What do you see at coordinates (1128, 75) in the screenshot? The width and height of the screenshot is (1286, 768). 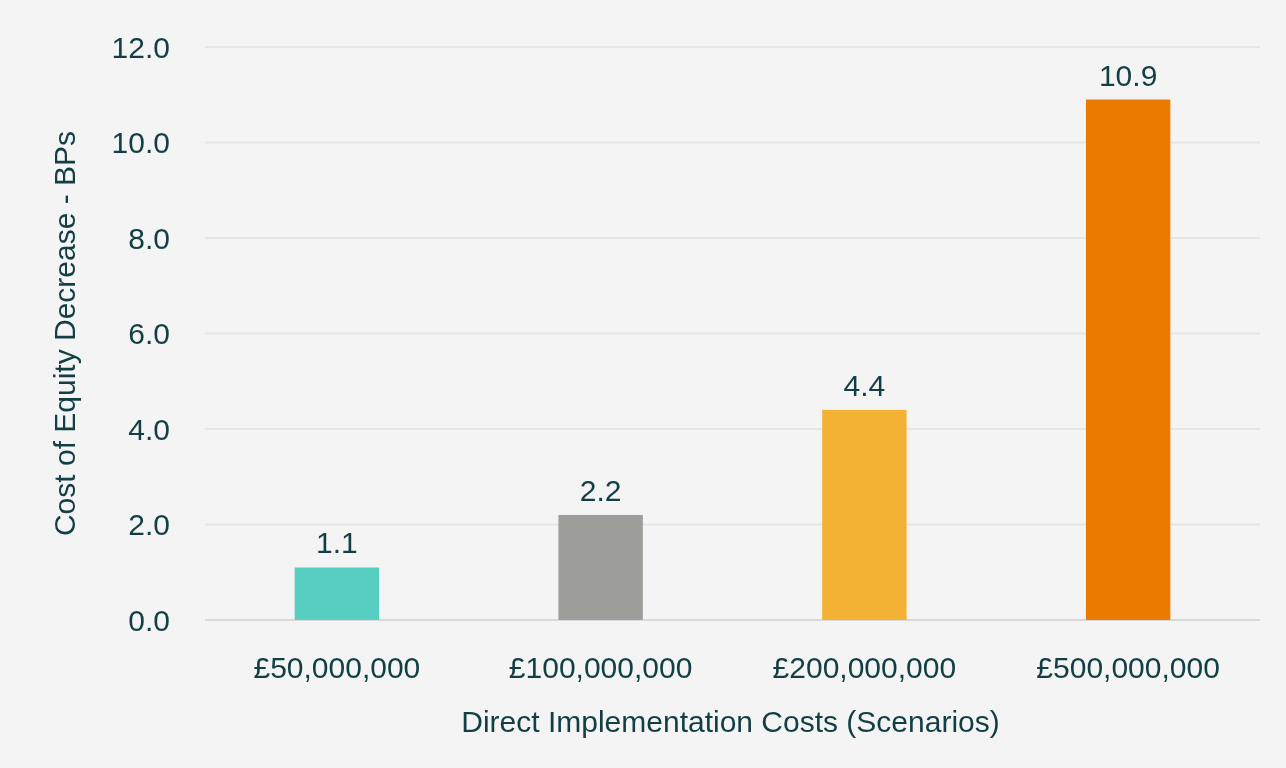 I see `data-label: 10.9` at bounding box center [1128, 75].